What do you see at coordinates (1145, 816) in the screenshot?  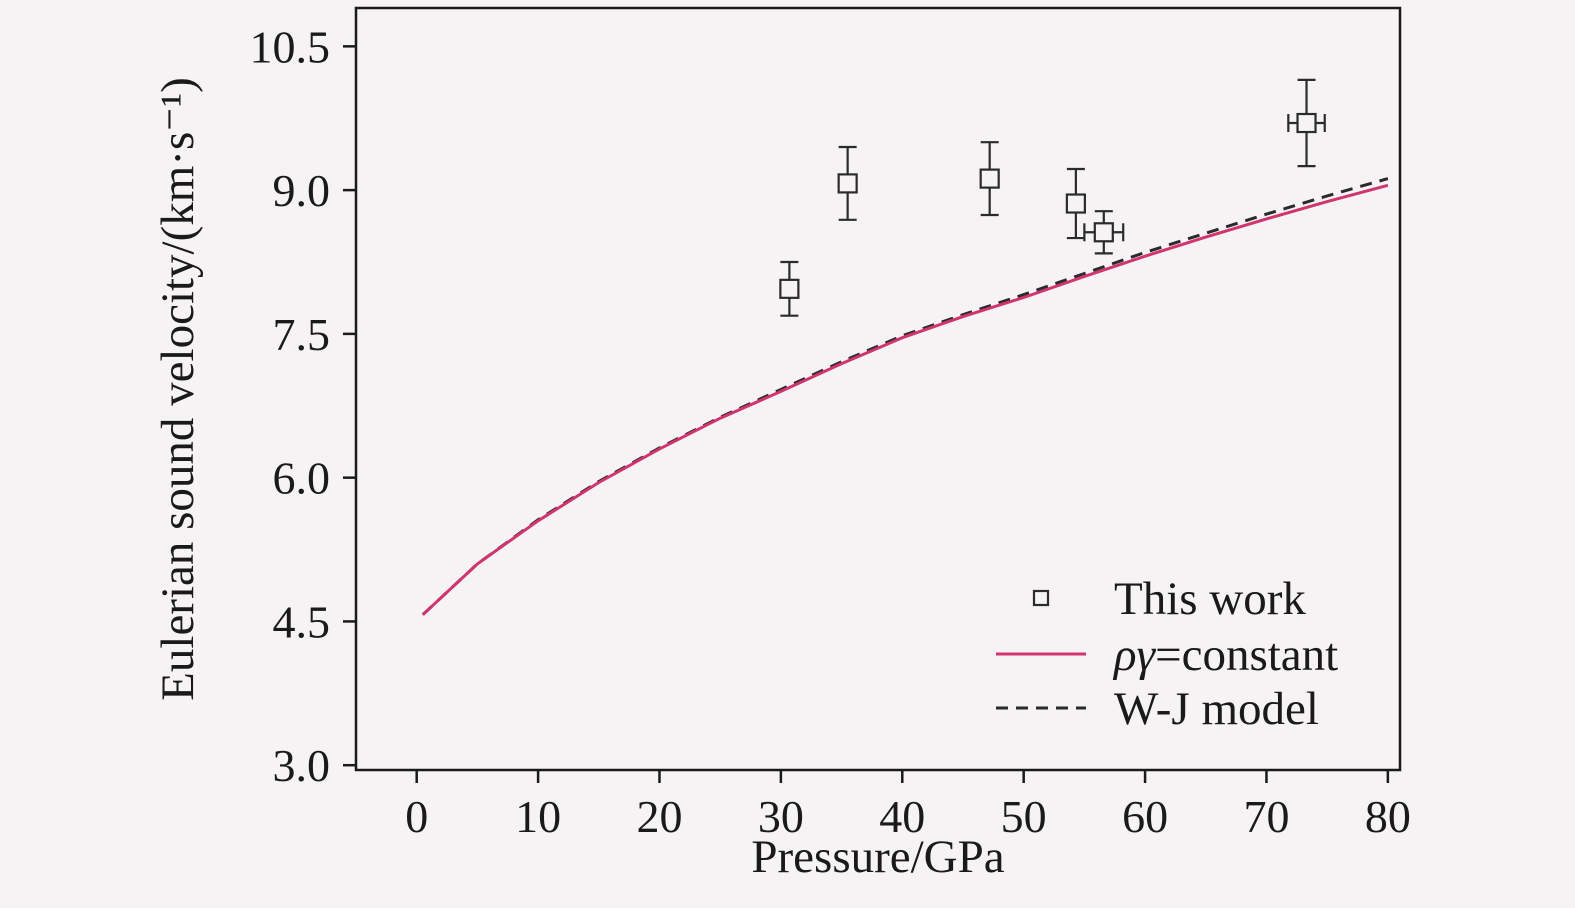 I see `x-tick-label: 60` at bounding box center [1145, 816].